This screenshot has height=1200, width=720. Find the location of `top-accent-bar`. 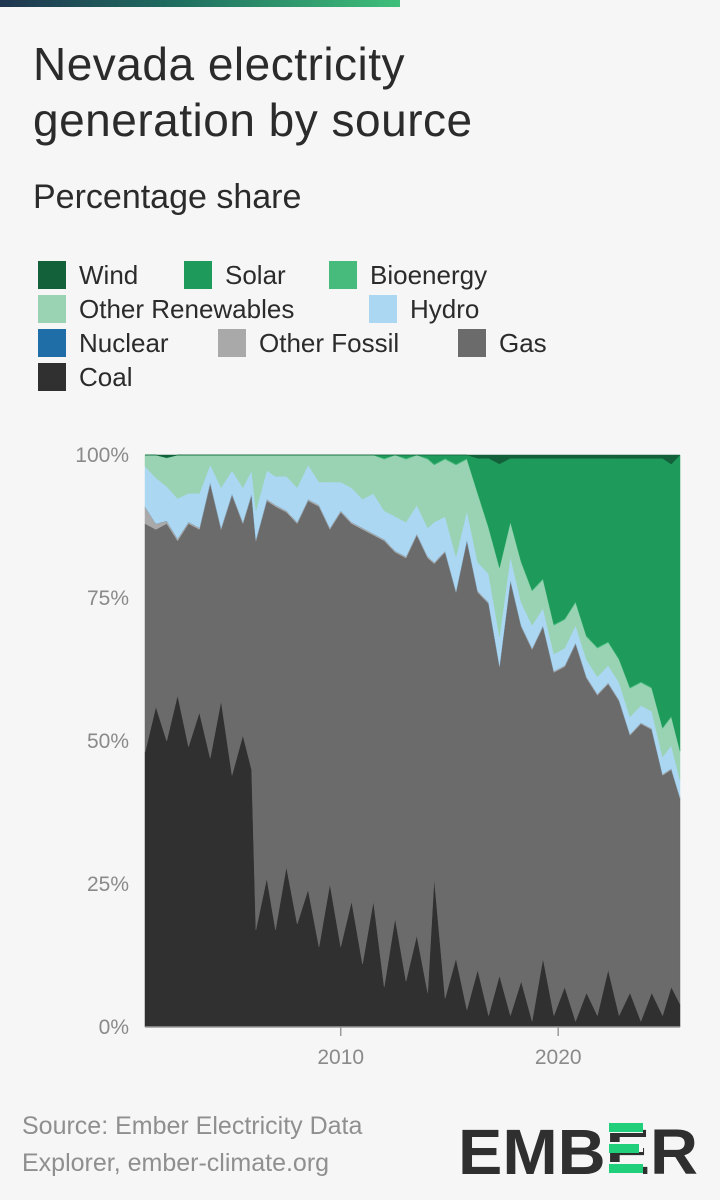

top-accent-bar is located at coordinates (200, 3).